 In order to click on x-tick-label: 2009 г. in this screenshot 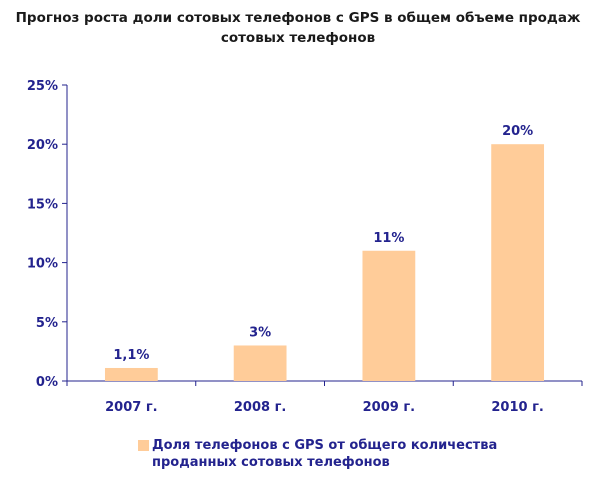, I will do `click(389, 407)`.